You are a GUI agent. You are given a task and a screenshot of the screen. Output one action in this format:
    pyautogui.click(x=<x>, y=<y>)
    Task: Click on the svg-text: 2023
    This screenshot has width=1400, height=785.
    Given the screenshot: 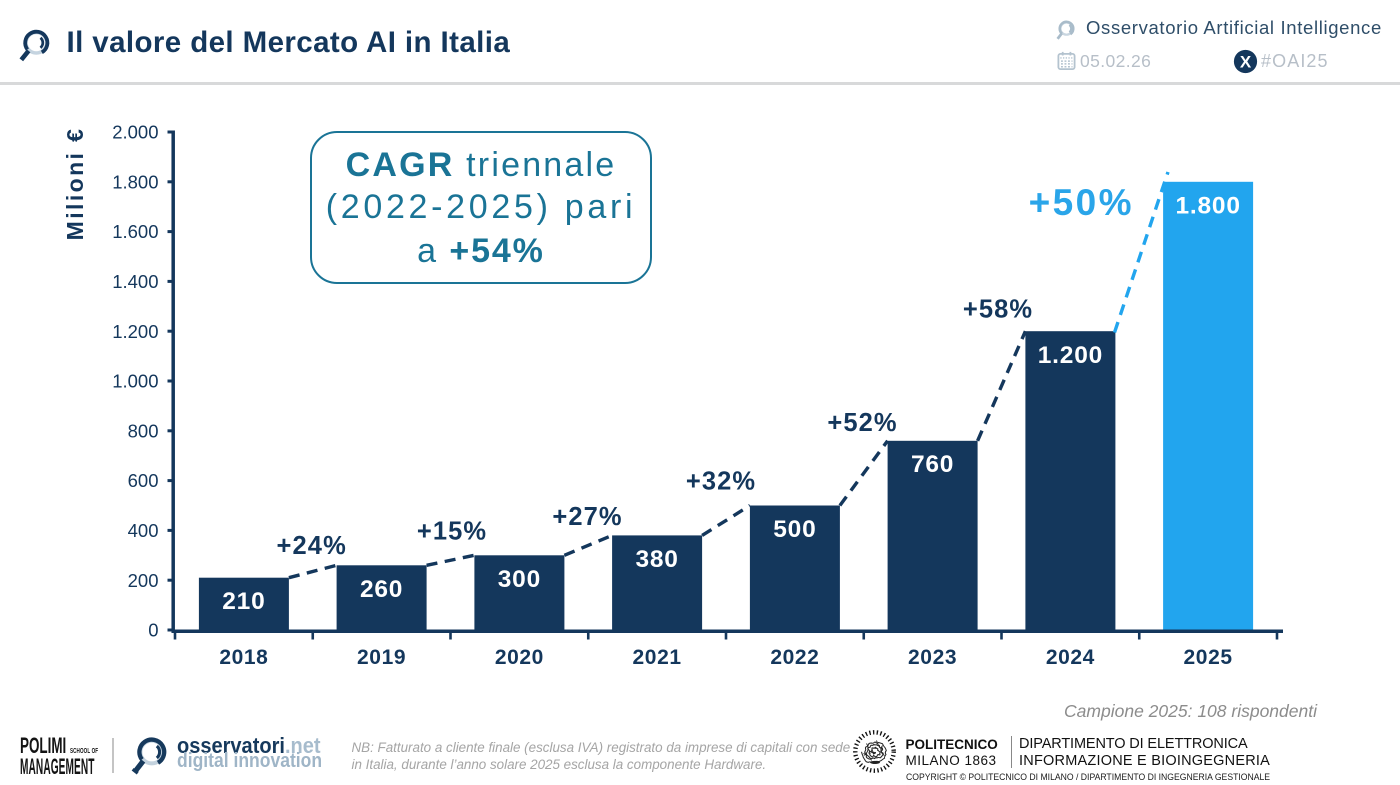 What is the action you would take?
    pyautogui.click(x=932, y=657)
    